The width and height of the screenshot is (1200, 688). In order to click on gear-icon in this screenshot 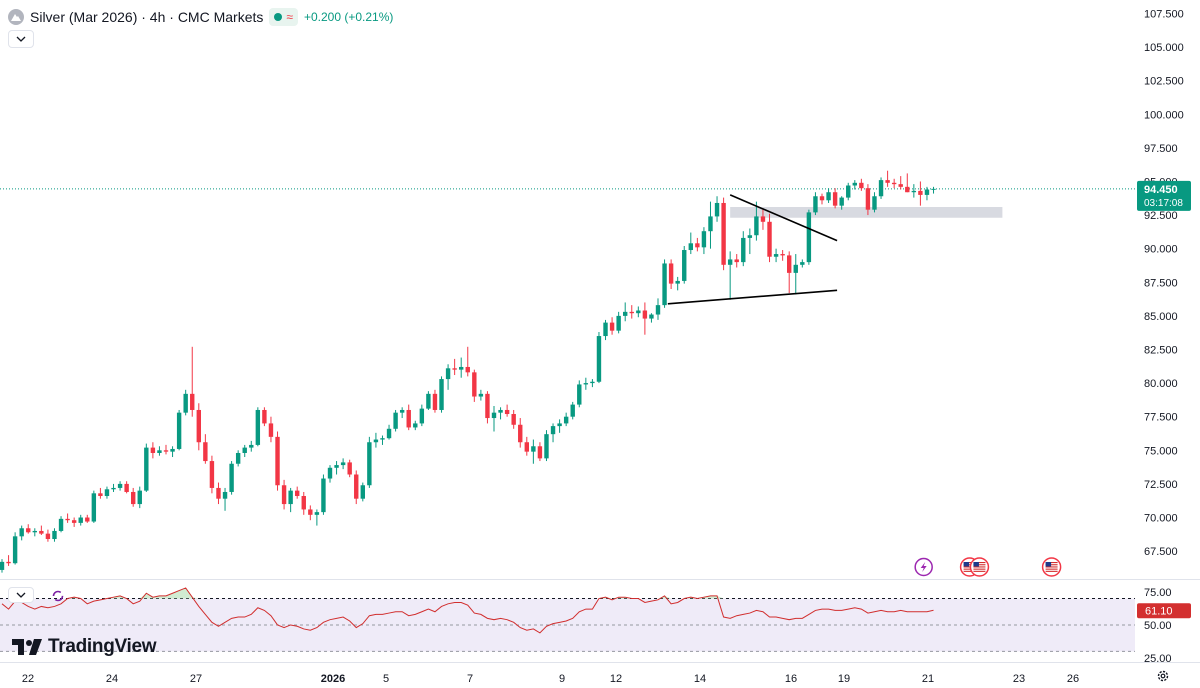, I will do `click(1163, 676)`.